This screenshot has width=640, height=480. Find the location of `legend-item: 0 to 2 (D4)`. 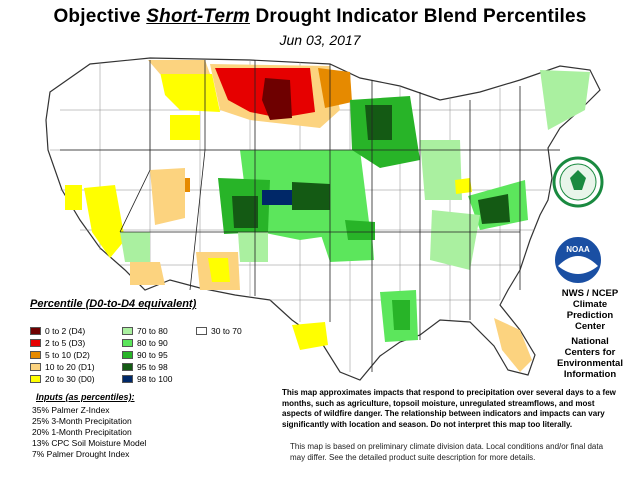

legend-item: 0 to 2 (D4) is located at coordinates (57, 331).